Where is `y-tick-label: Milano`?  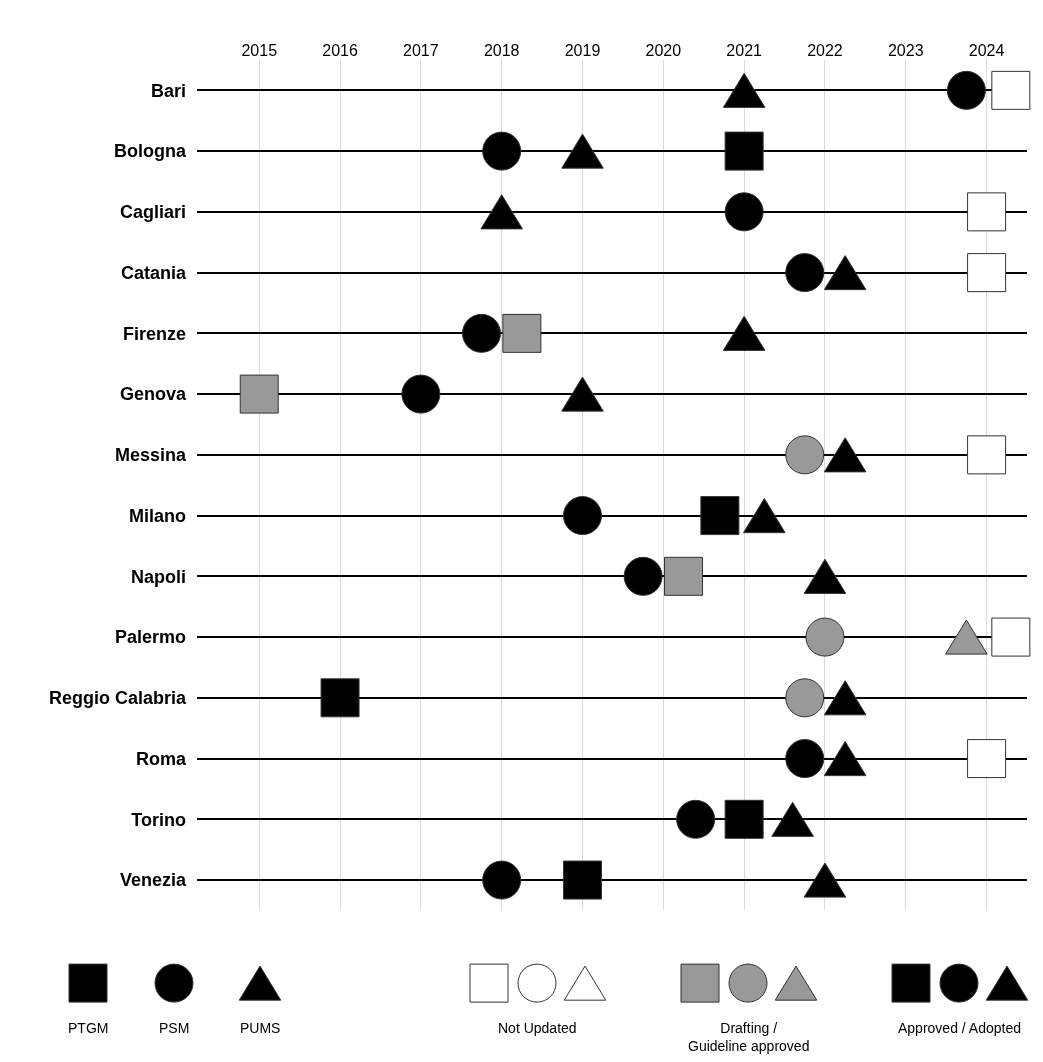 y-tick-label: Milano is located at coordinates (157, 515).